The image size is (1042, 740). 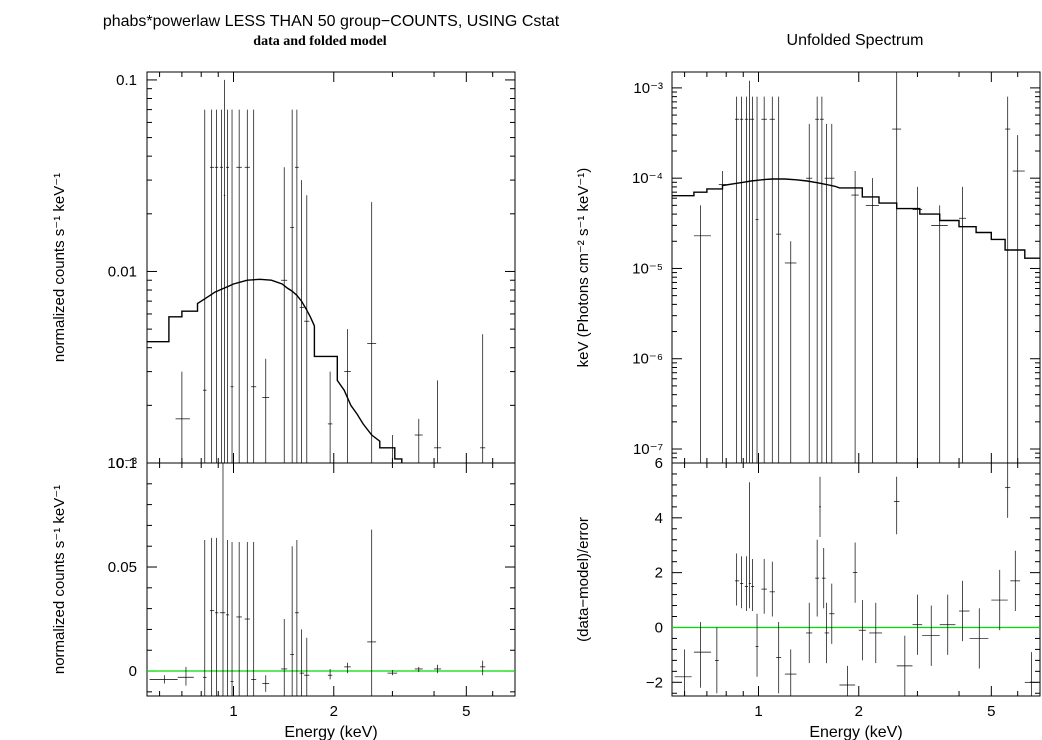 I want to click on unfolded-residuals-xtick-label: 1, so click(x=758, y=711).